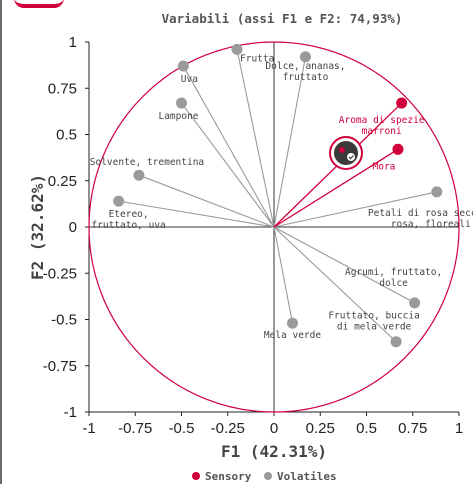 The height and width of the screenshot is (484, 473). I want to click on marker-dot, so click(342, 150).